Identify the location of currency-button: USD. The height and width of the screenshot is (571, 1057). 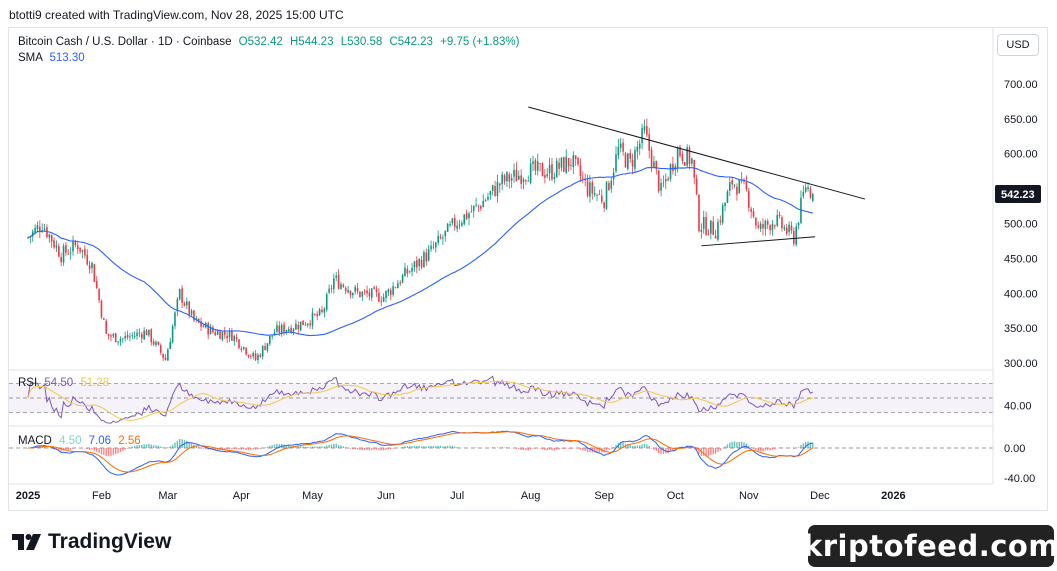
(1018, 45).